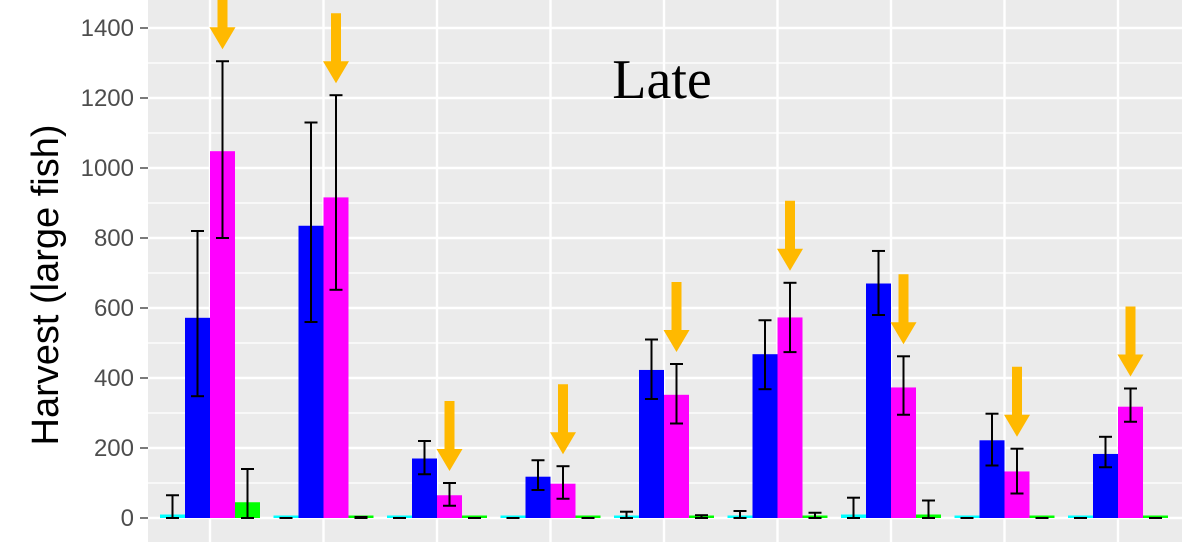 This screenshot has width=1182, height=542. I want to click on y-tick-label: 200, so click(114, 448).